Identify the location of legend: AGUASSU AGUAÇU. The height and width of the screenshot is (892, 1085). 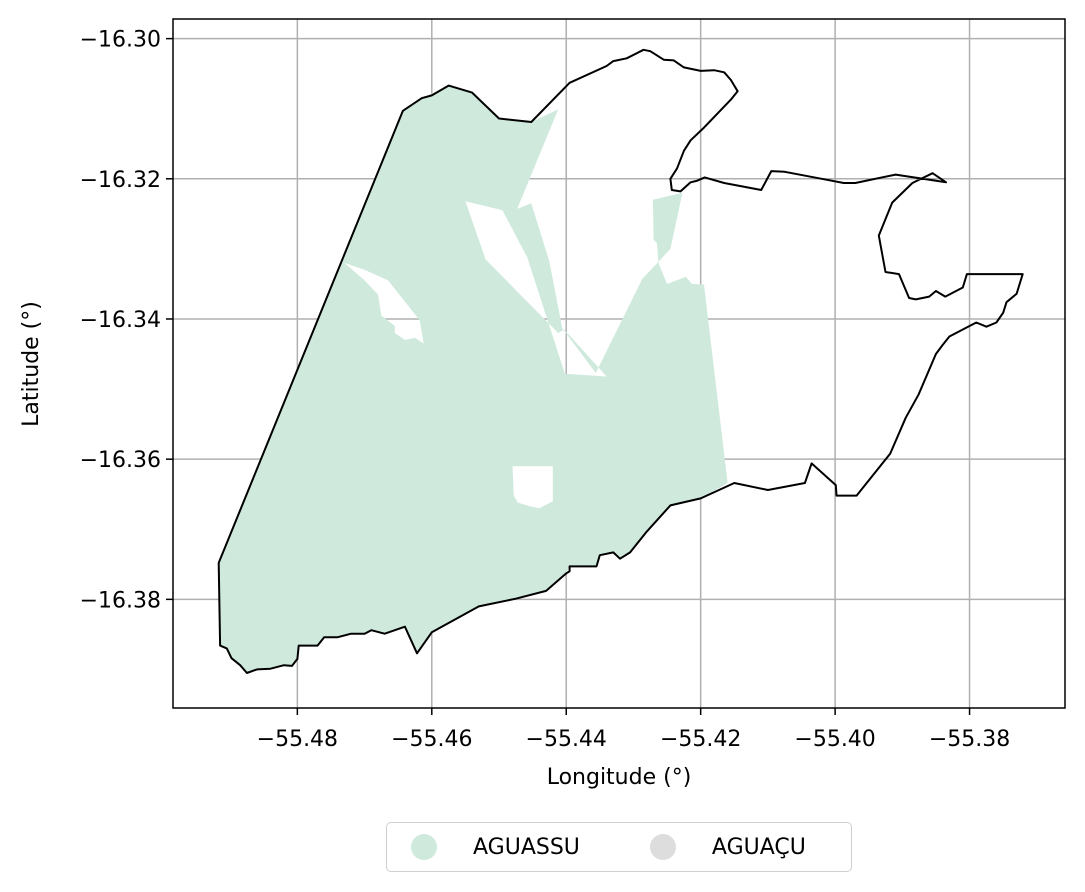
(619, 847).